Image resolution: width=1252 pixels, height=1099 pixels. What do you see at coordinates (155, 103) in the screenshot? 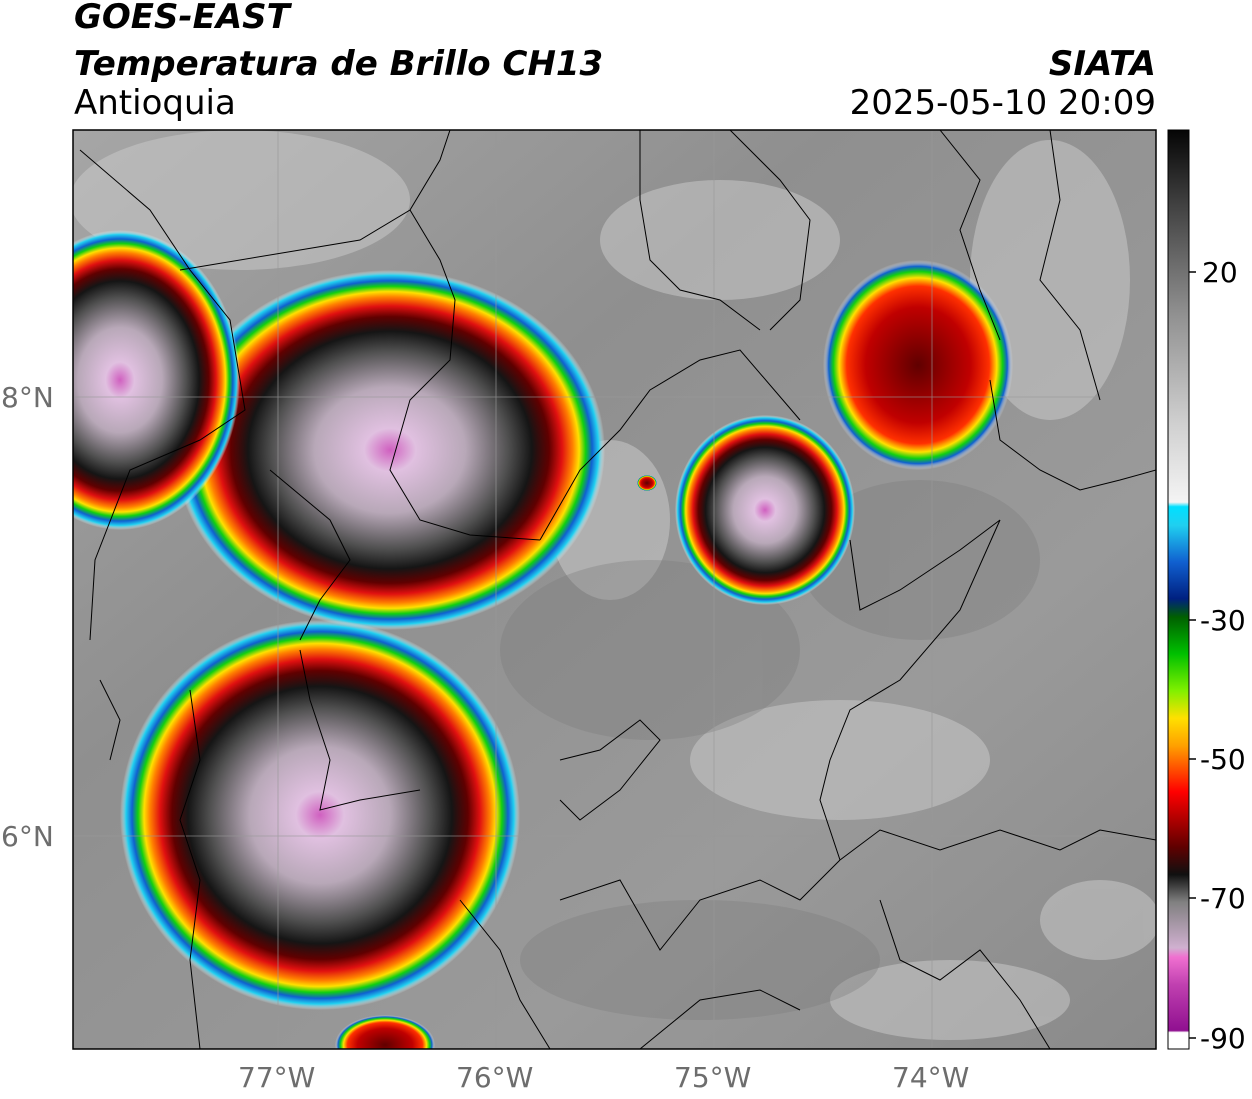
I see `subtitle-region: Antioquia` at bounding box center [155, 103].